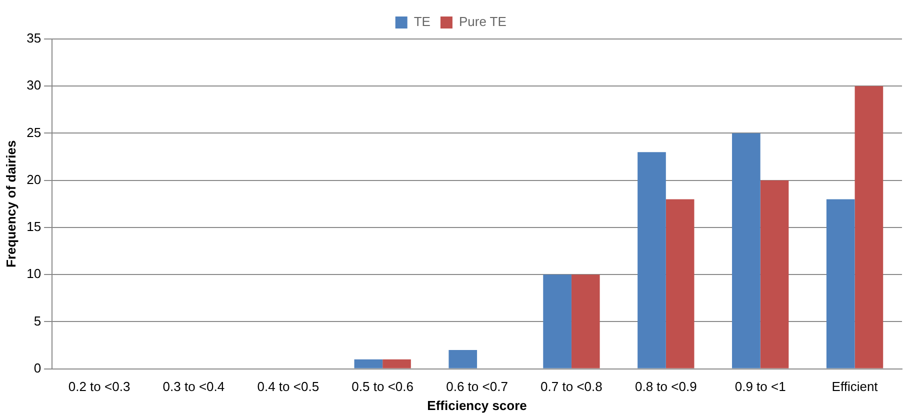  Describe the element at coordinates (10, 204) in the screenshot. I see `y-axis-title: Frequency of dairies` at that location.